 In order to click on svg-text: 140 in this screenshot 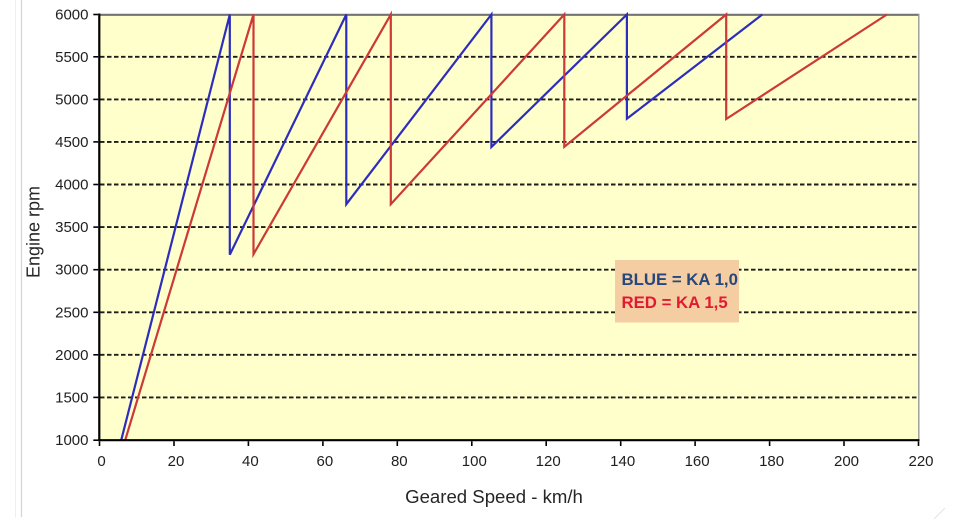, I will do `click(622, 461)`.